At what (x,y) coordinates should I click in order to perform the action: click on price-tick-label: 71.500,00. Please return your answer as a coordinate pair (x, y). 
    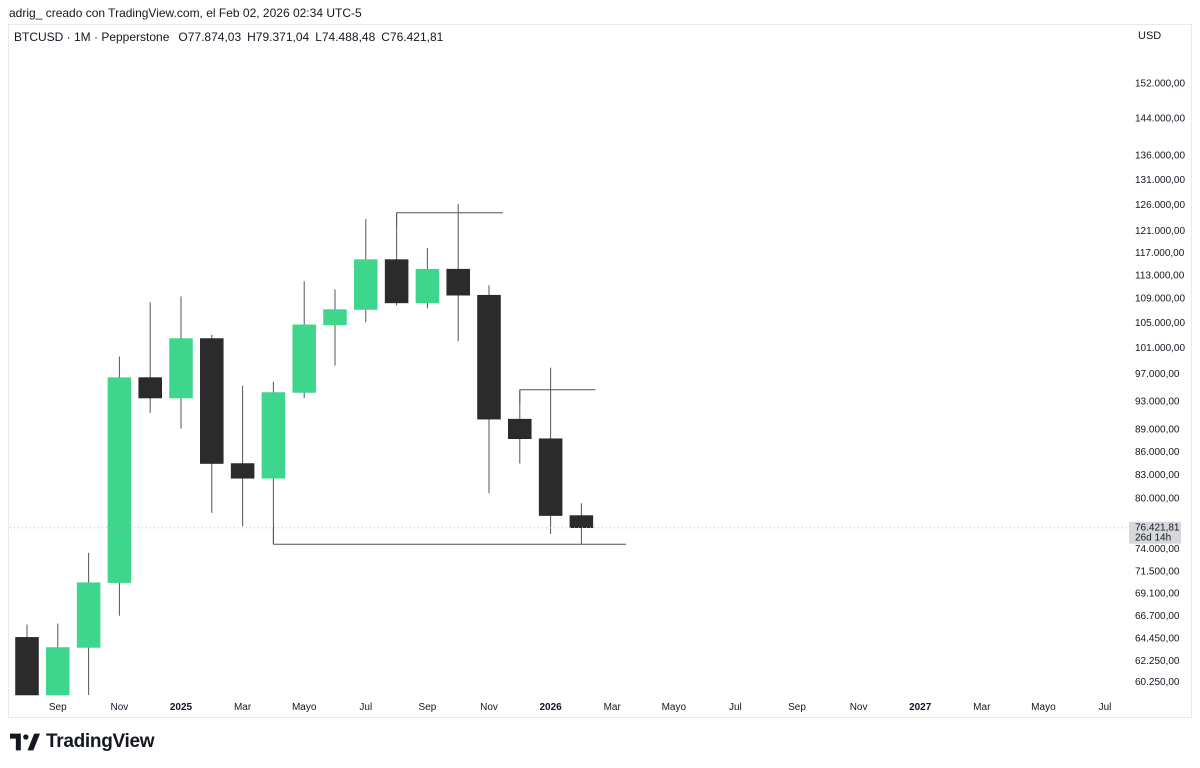
    Looking at the image, I should click on (1157, 571).